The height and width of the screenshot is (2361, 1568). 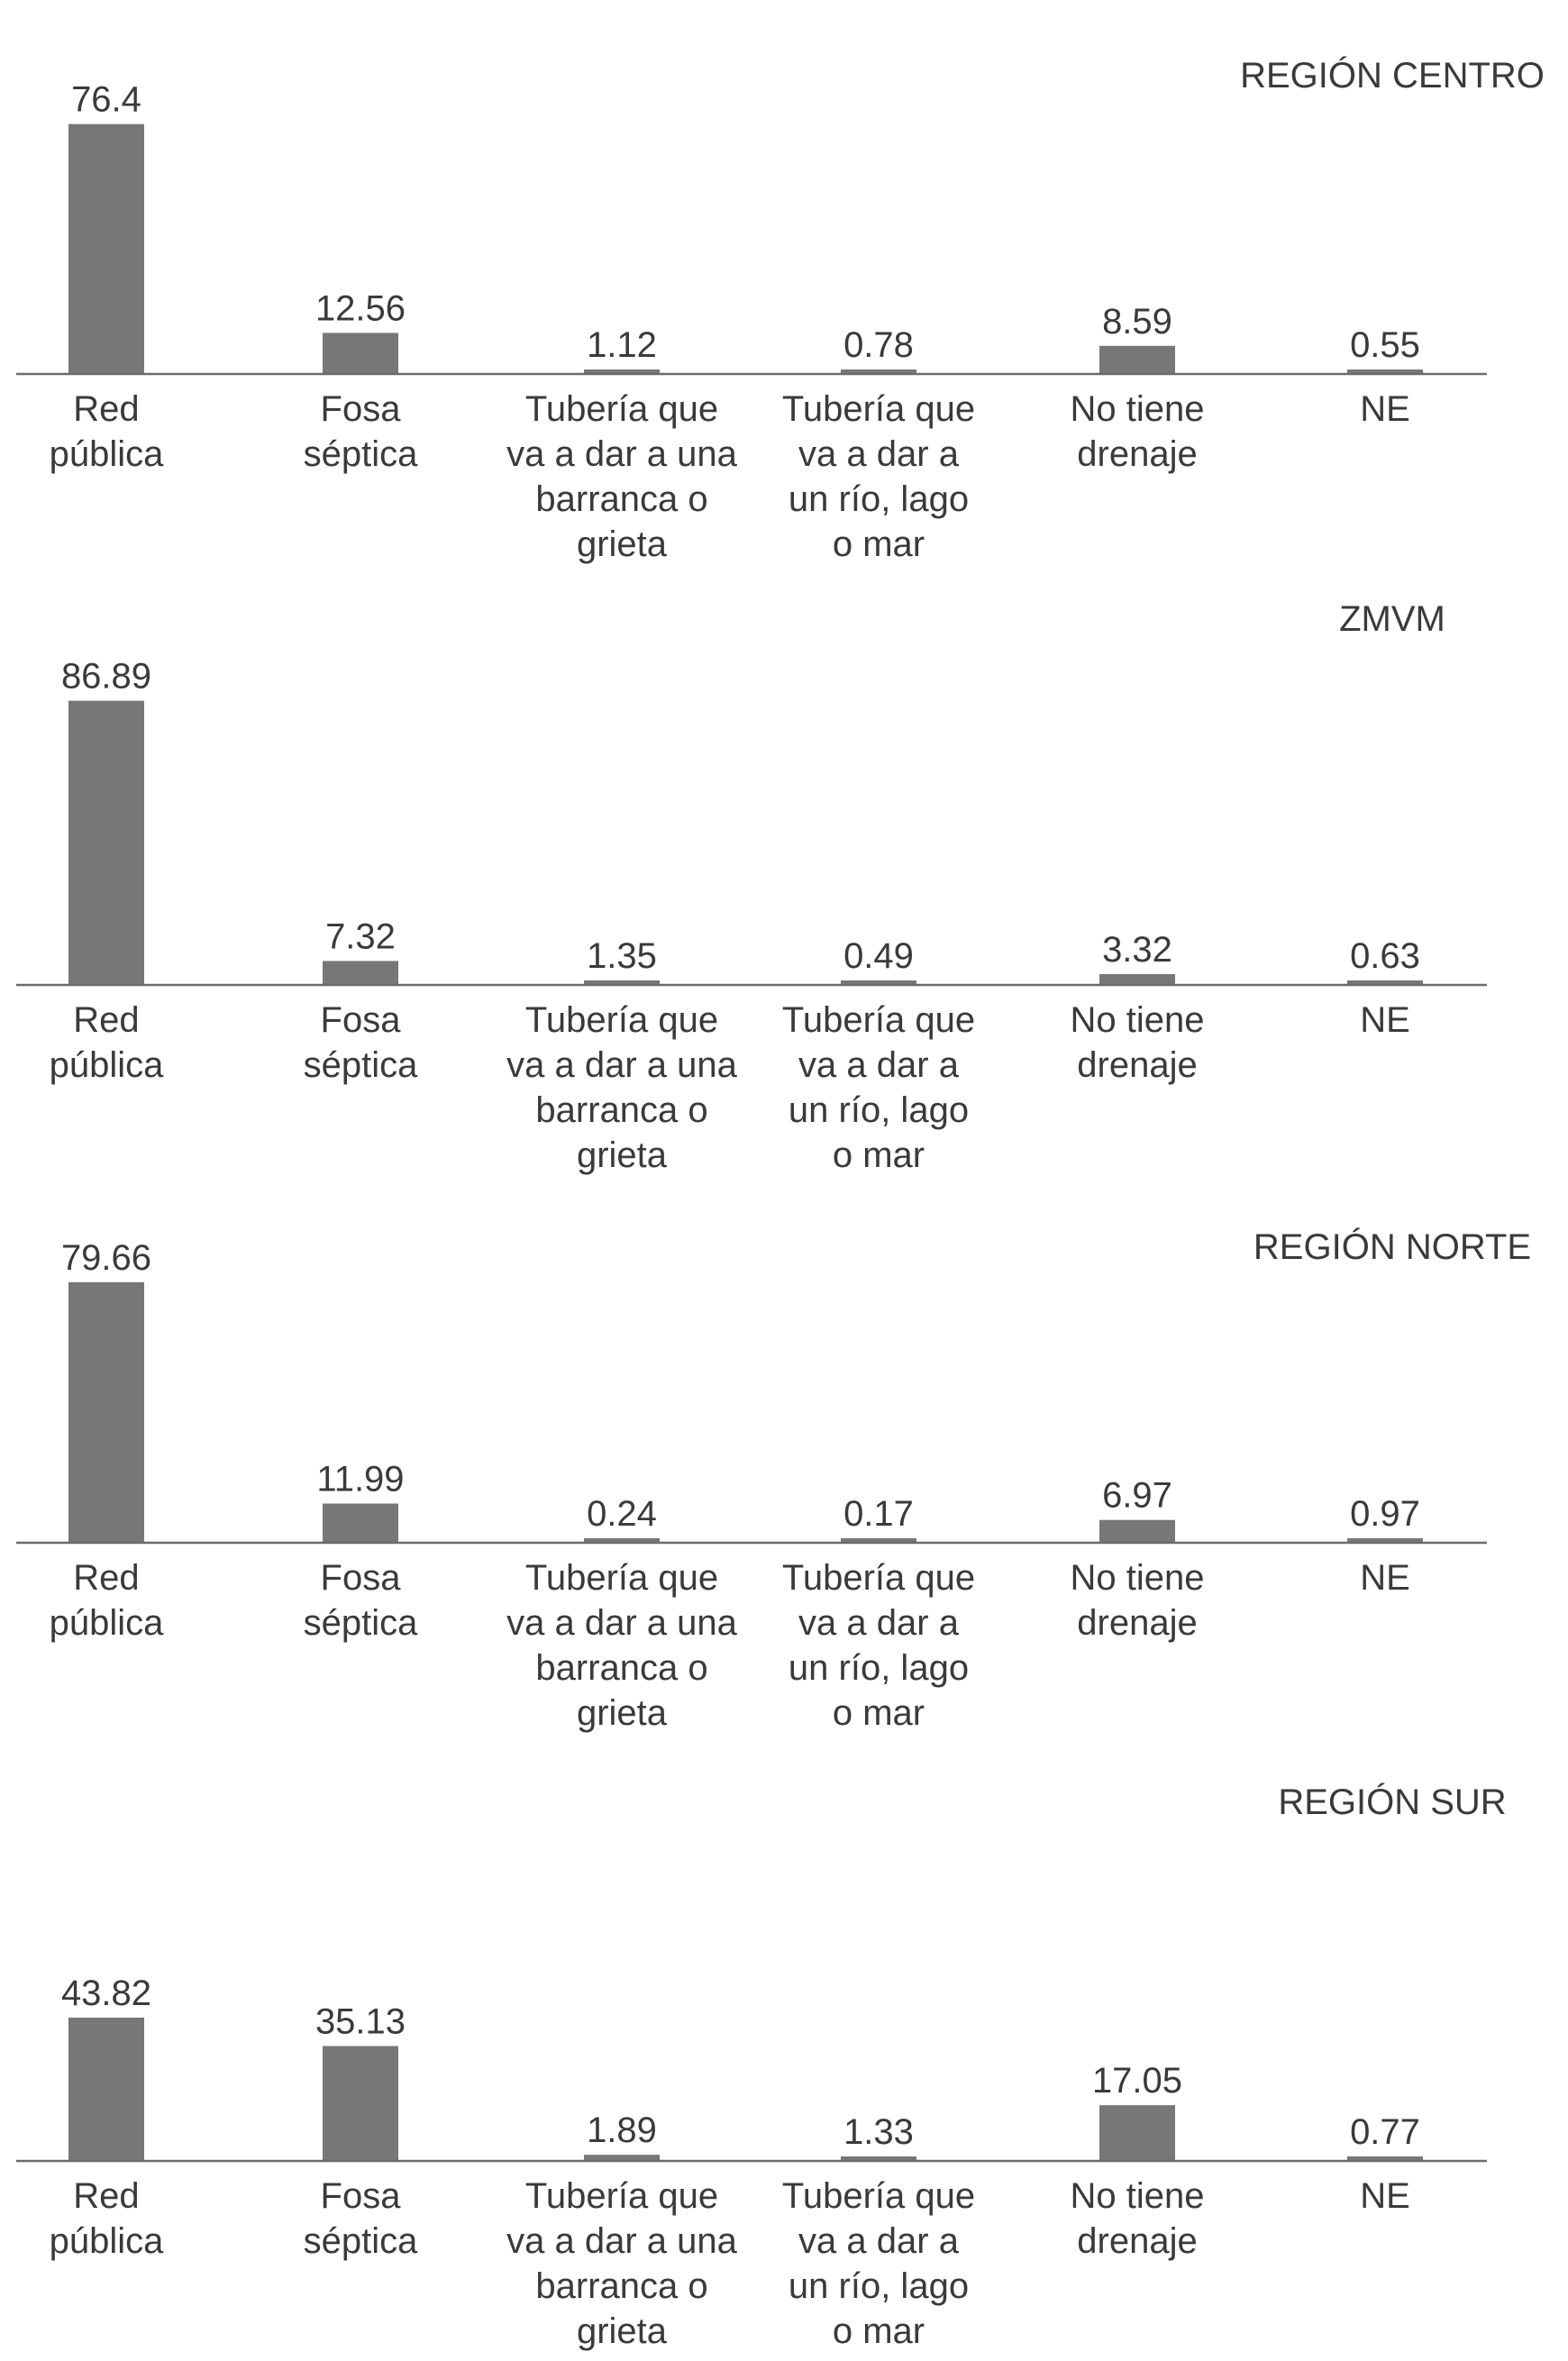 What do you see at coordinates (878, 1514) in the screenshot?
I see `bar-value-label: 0.17` at bounding box center [878, 1514].